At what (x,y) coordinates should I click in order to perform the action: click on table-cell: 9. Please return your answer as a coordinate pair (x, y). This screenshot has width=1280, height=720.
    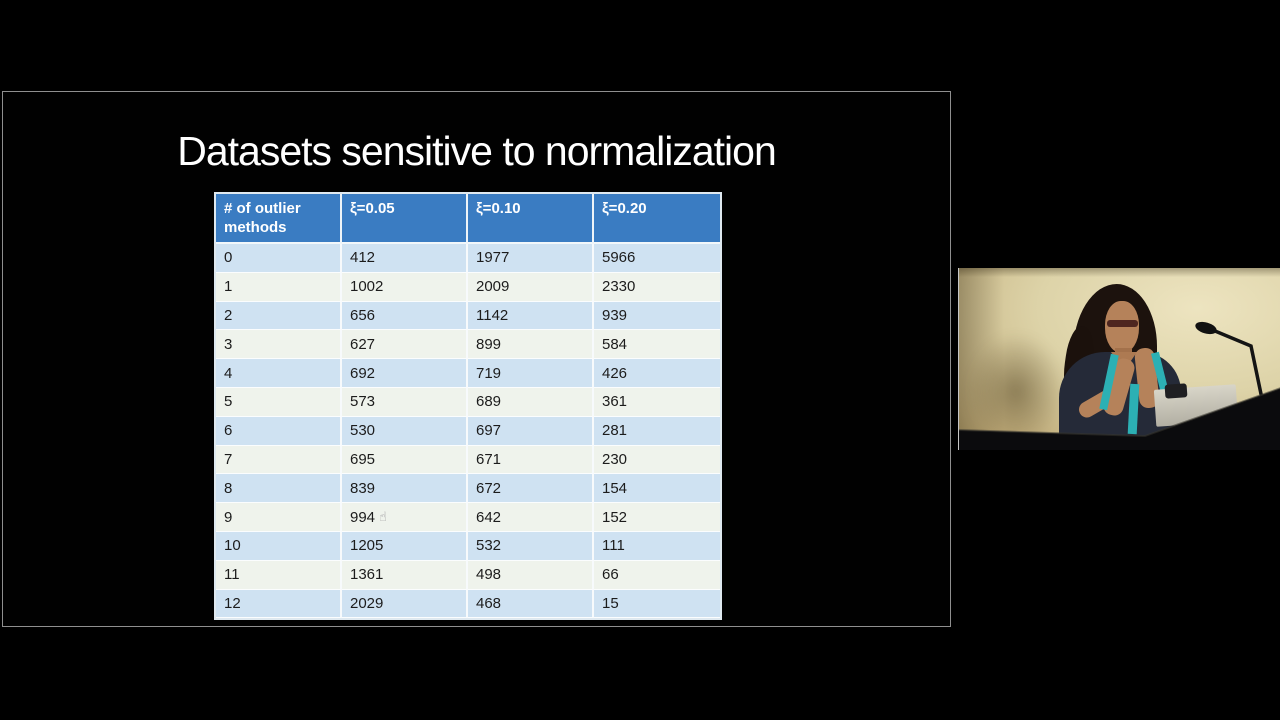
    Looking at the image, I should click on (279, 517).